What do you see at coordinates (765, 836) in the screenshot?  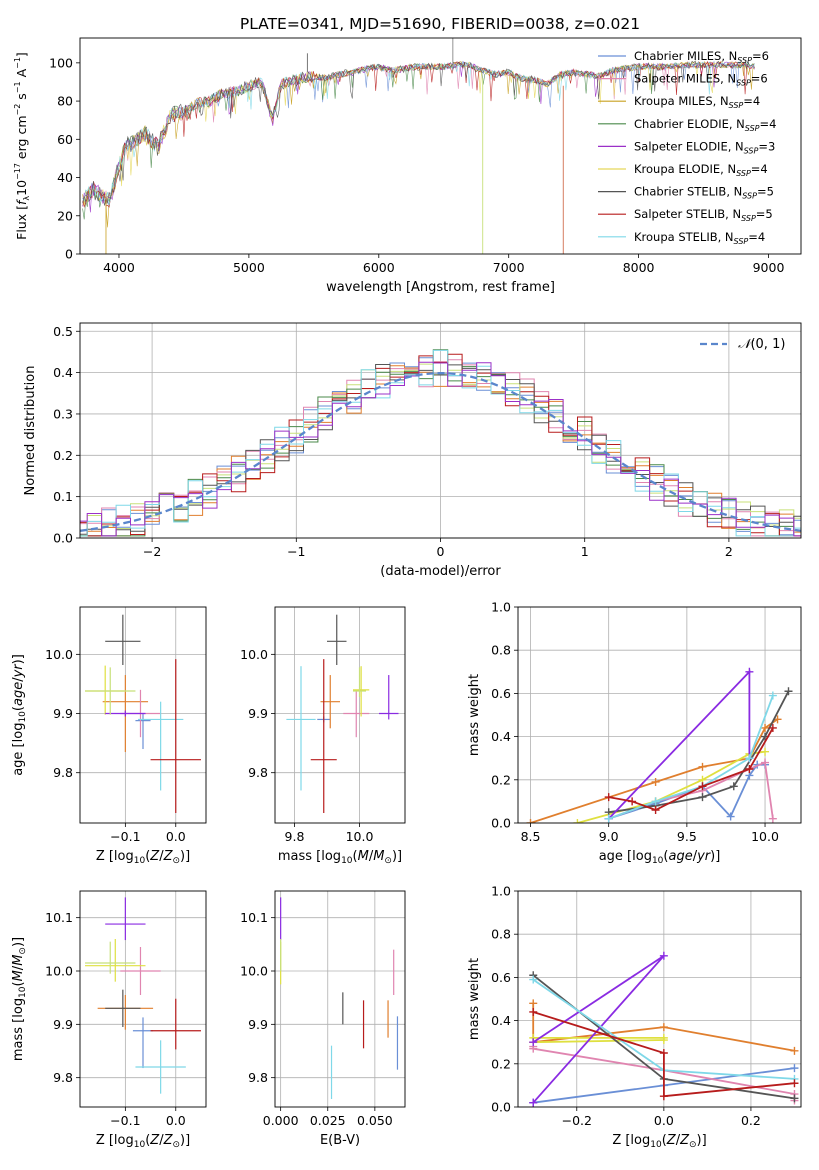 I see `x-tick-label: 10.0` at bounding box center [765, 836].